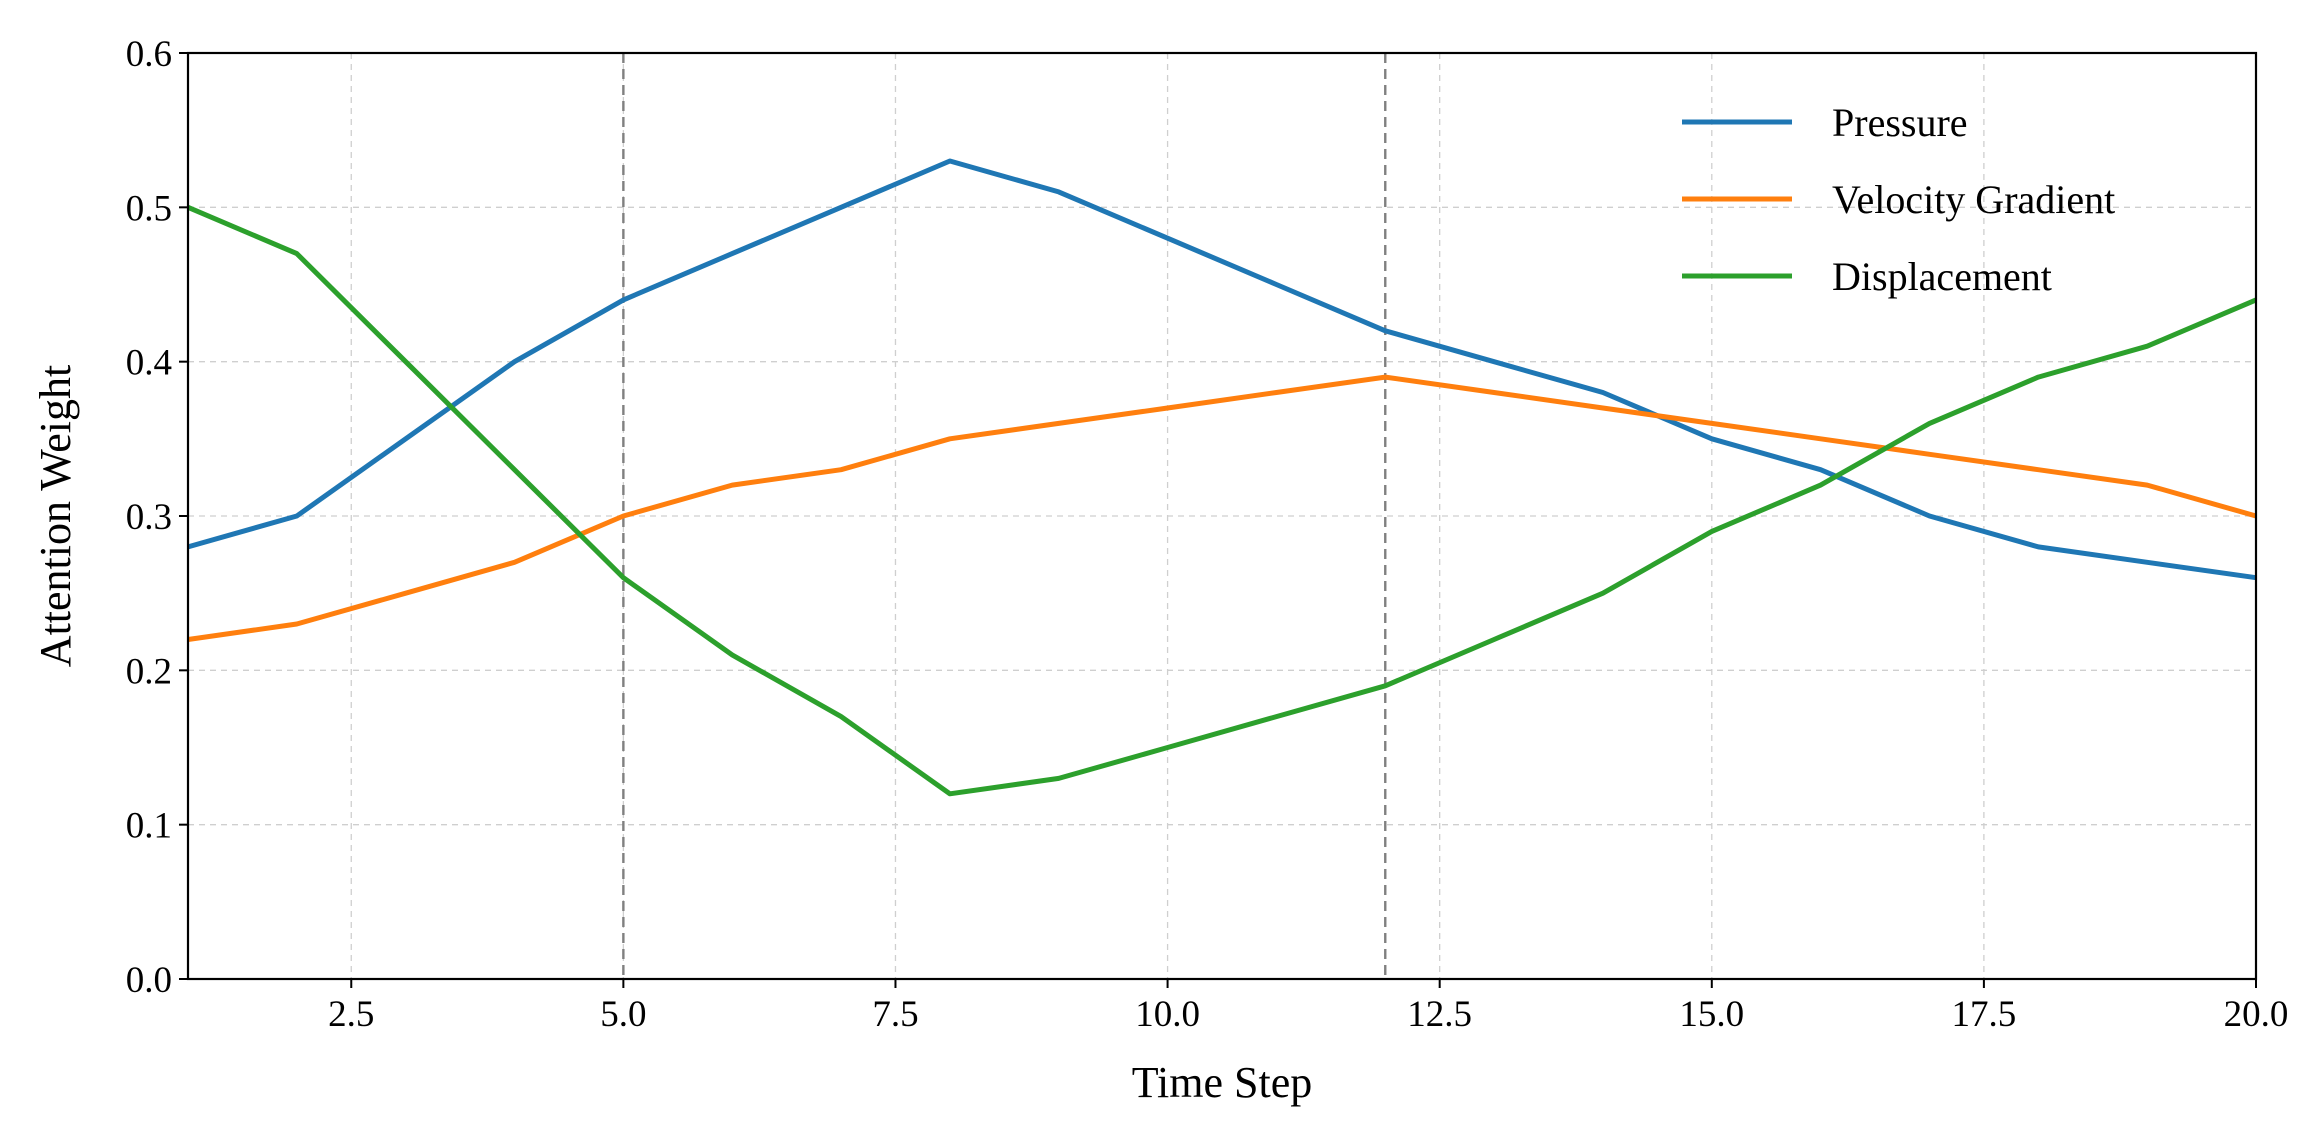 The image size is (2324, 1133). What do you see at coordinates (2256, 1014) in the screenshot?
I see `x-tick-label: 20.0` at bounding box center [2256, 1014].